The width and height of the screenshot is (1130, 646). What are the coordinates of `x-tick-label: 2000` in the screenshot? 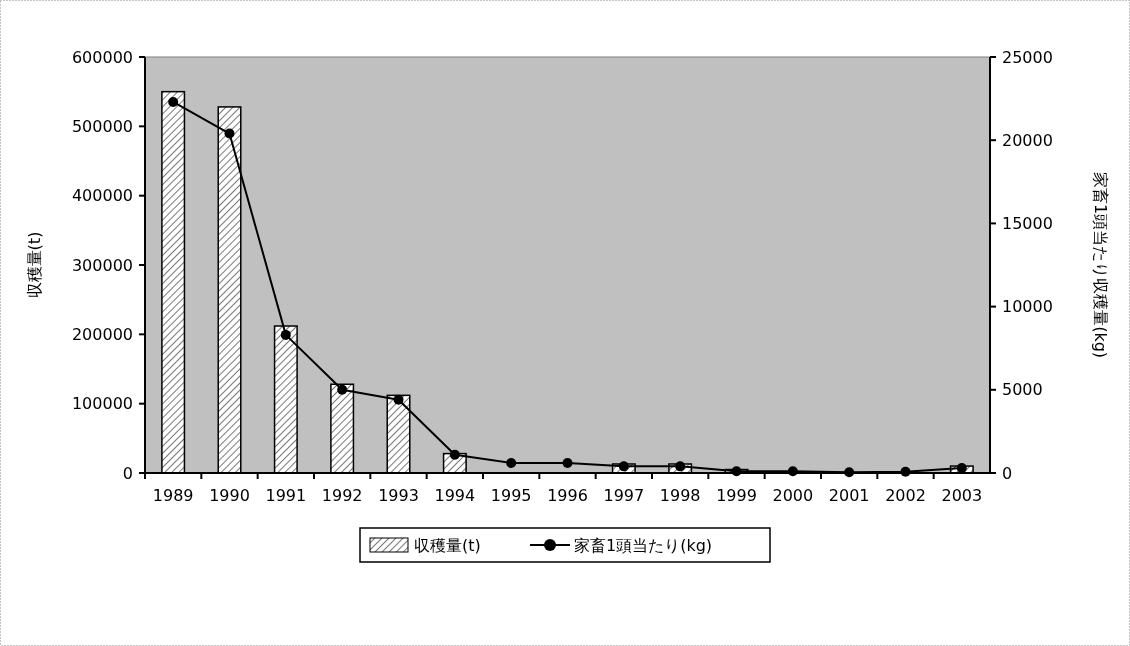 It's located at (793, 495).